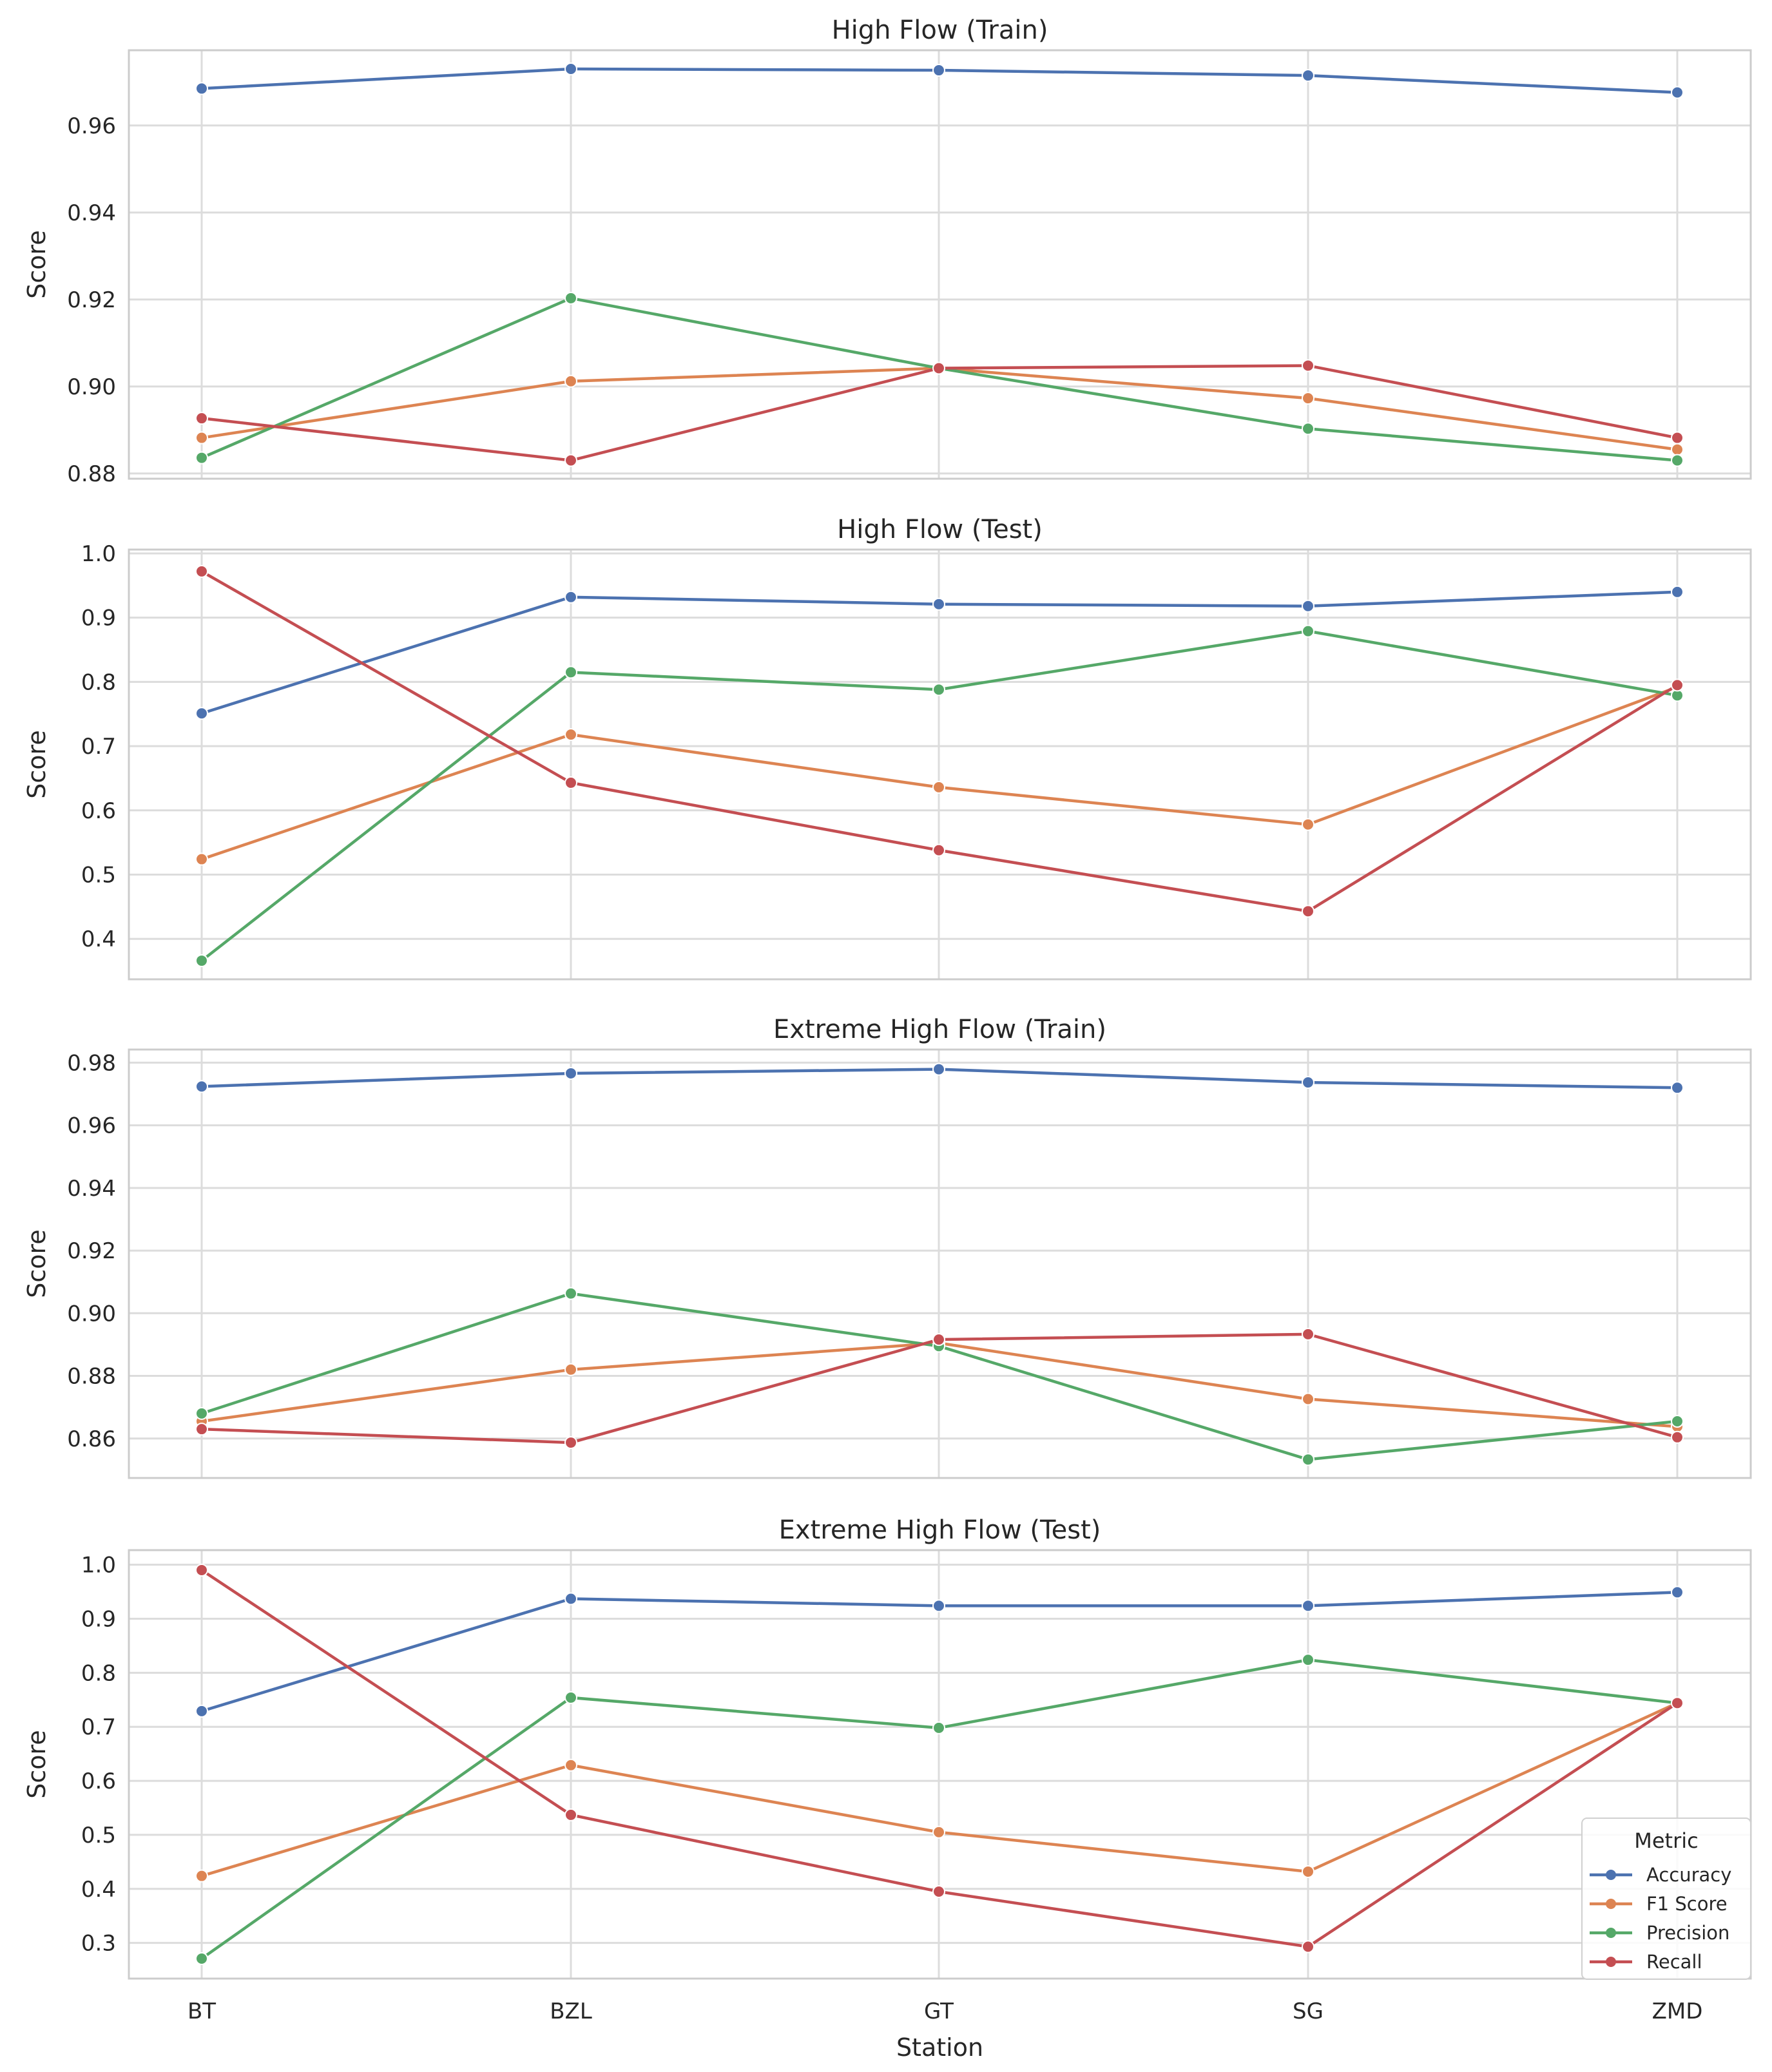  I want to click on x-tick-label: BT, so click(202, 2011).